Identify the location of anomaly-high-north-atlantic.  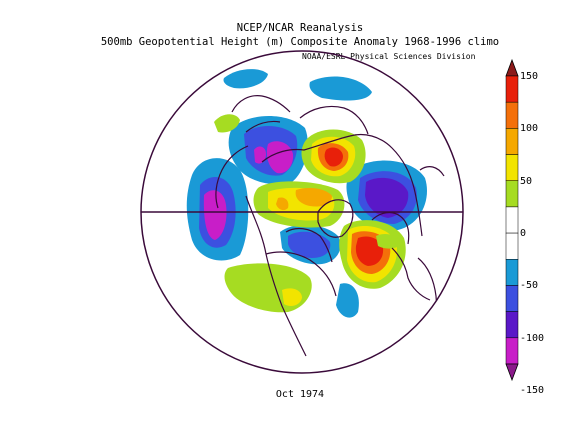
(372, 254).